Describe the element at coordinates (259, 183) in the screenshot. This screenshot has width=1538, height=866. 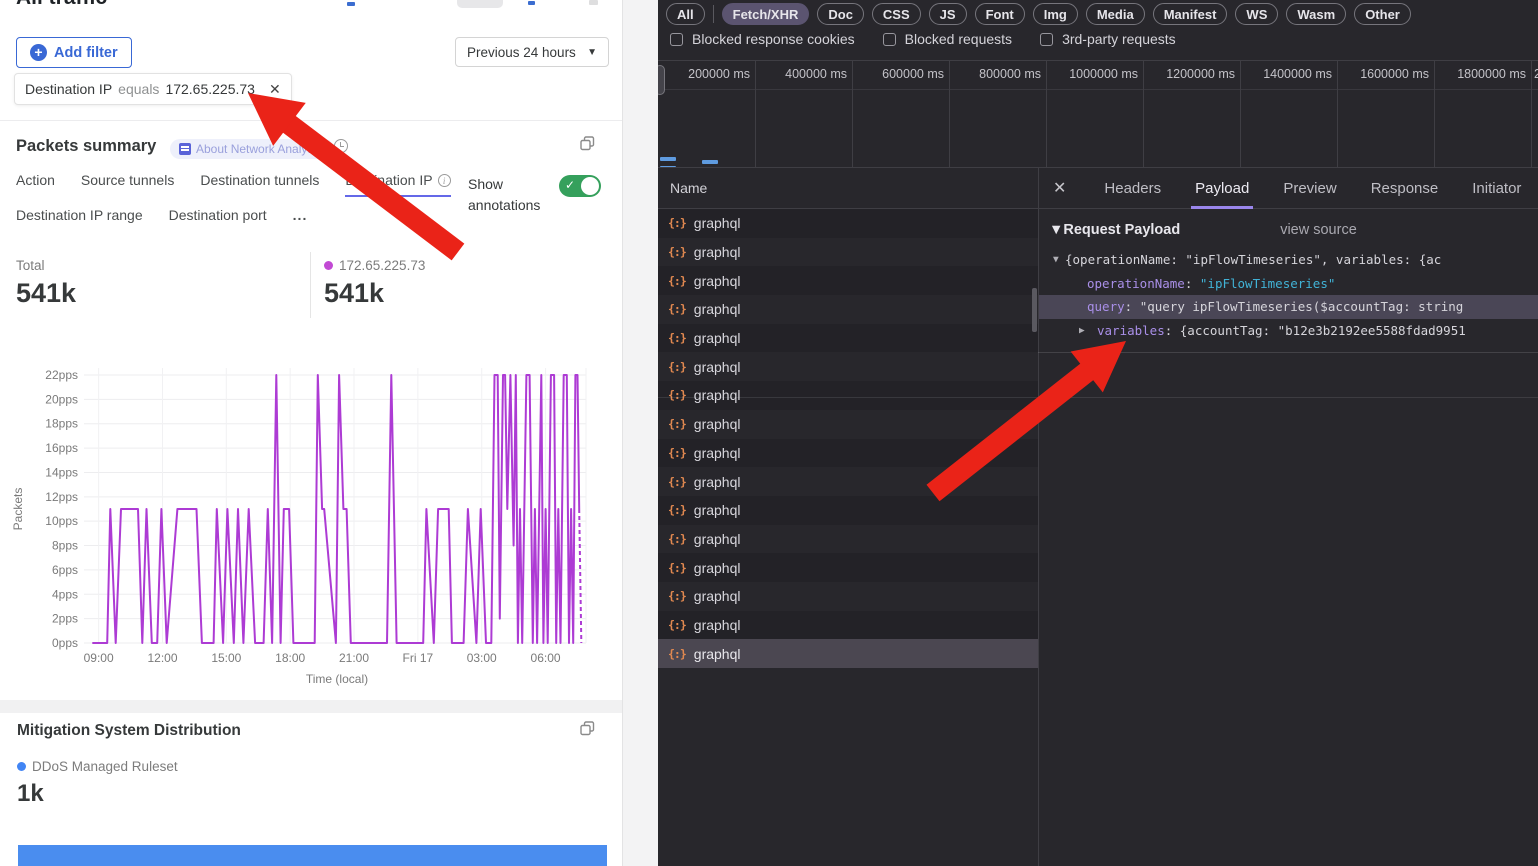
I see `tab-destination-tunnels: Destination tunnels` at that location.